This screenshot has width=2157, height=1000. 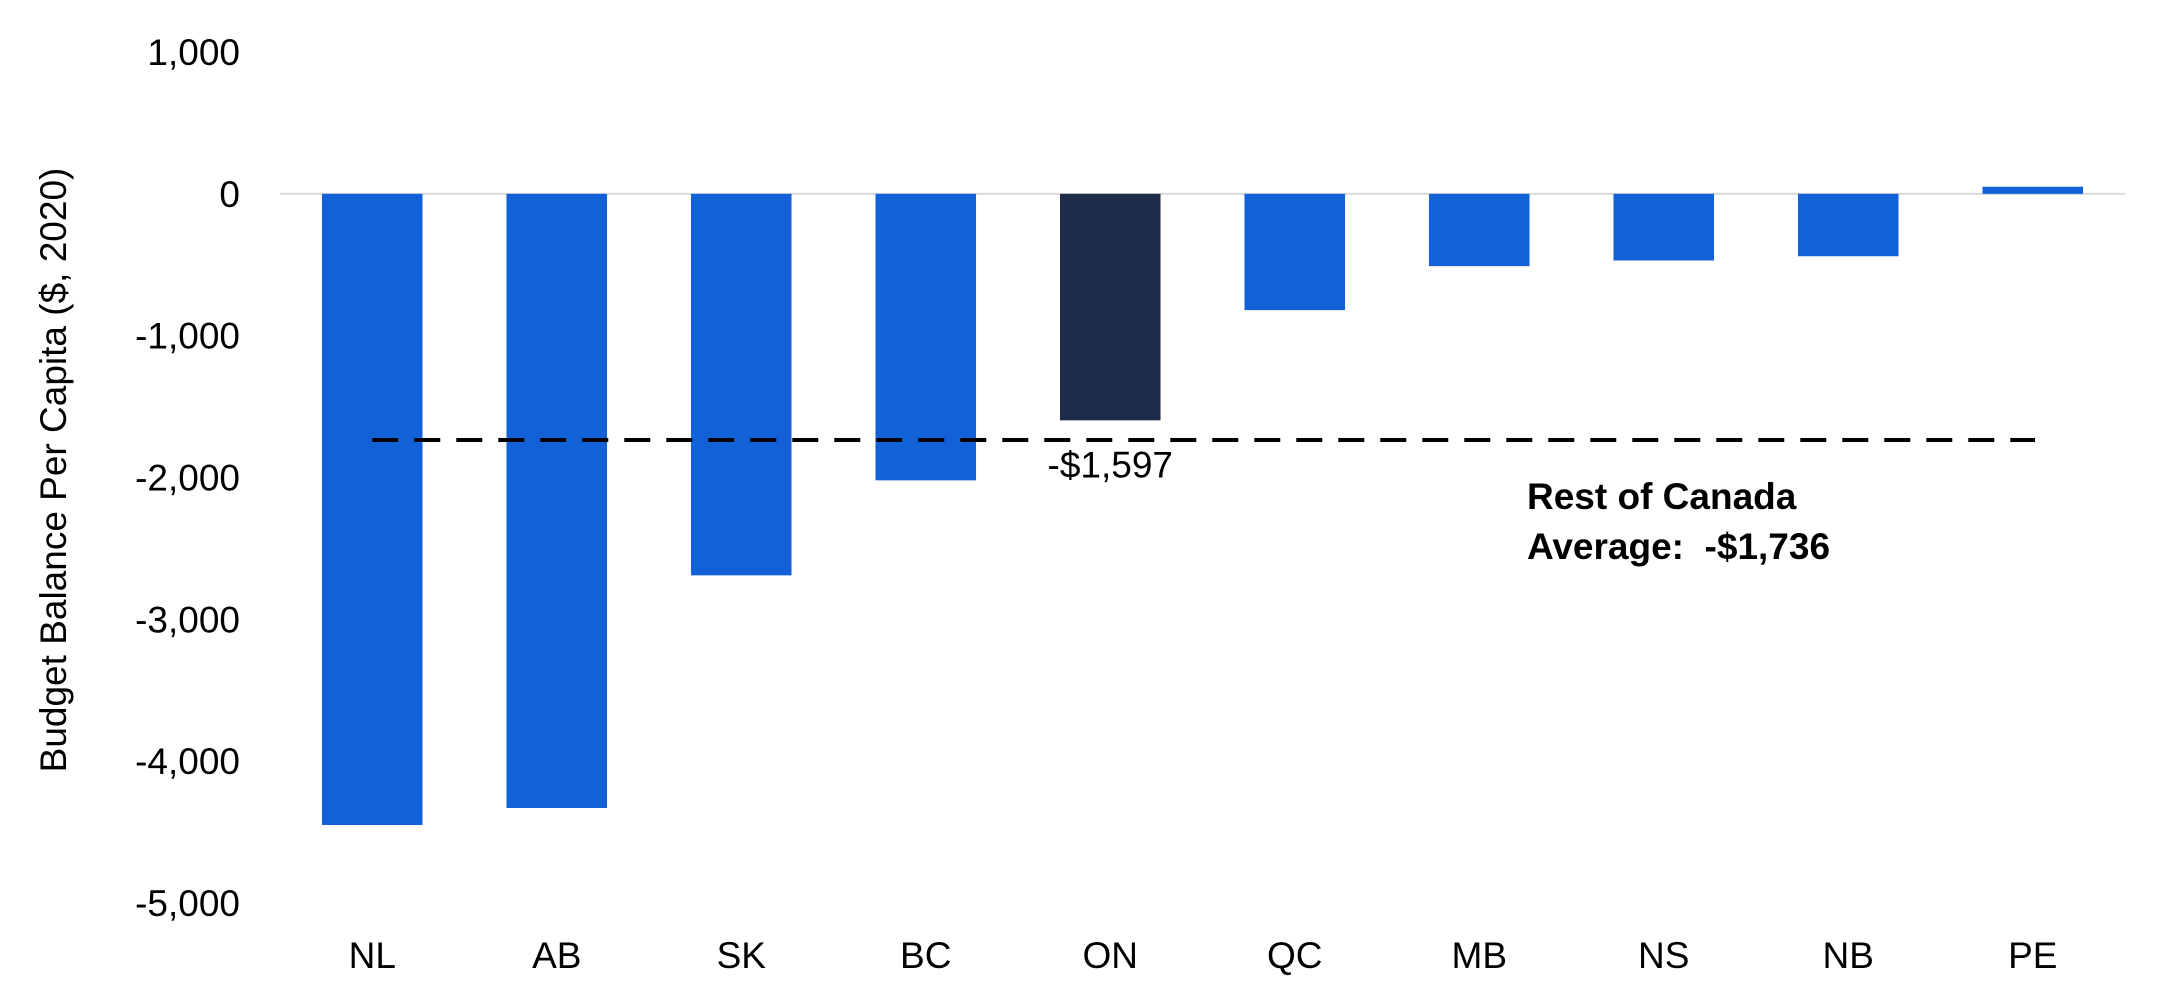 What do you see at coordinates (1480, 955) in the screenshot?
I see `x-tick-label: MB` at bounding box center [1480, 955].